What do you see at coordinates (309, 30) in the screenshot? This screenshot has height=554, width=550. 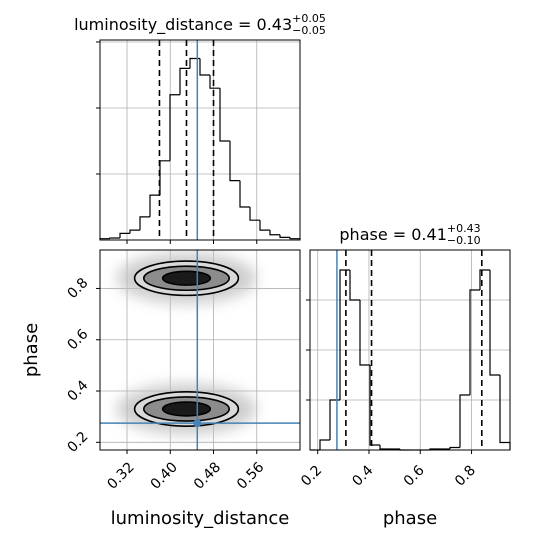 I see `title-sub: −0.05` at bounding box center [309, 30].